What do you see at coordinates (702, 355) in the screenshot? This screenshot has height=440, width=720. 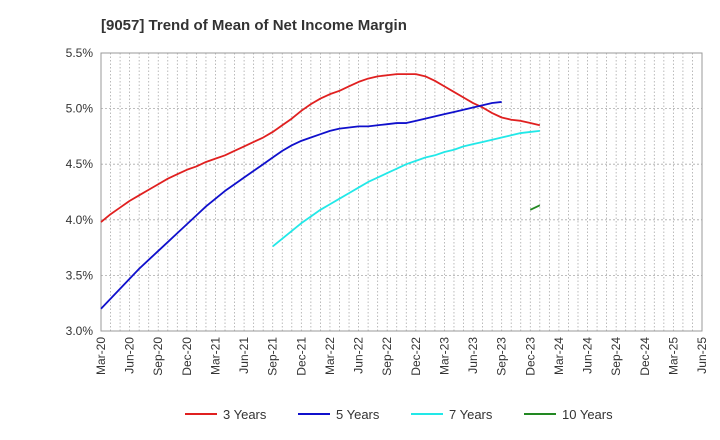 I see `x-tick-label: Jun-25` at bounding box center [702, 355].